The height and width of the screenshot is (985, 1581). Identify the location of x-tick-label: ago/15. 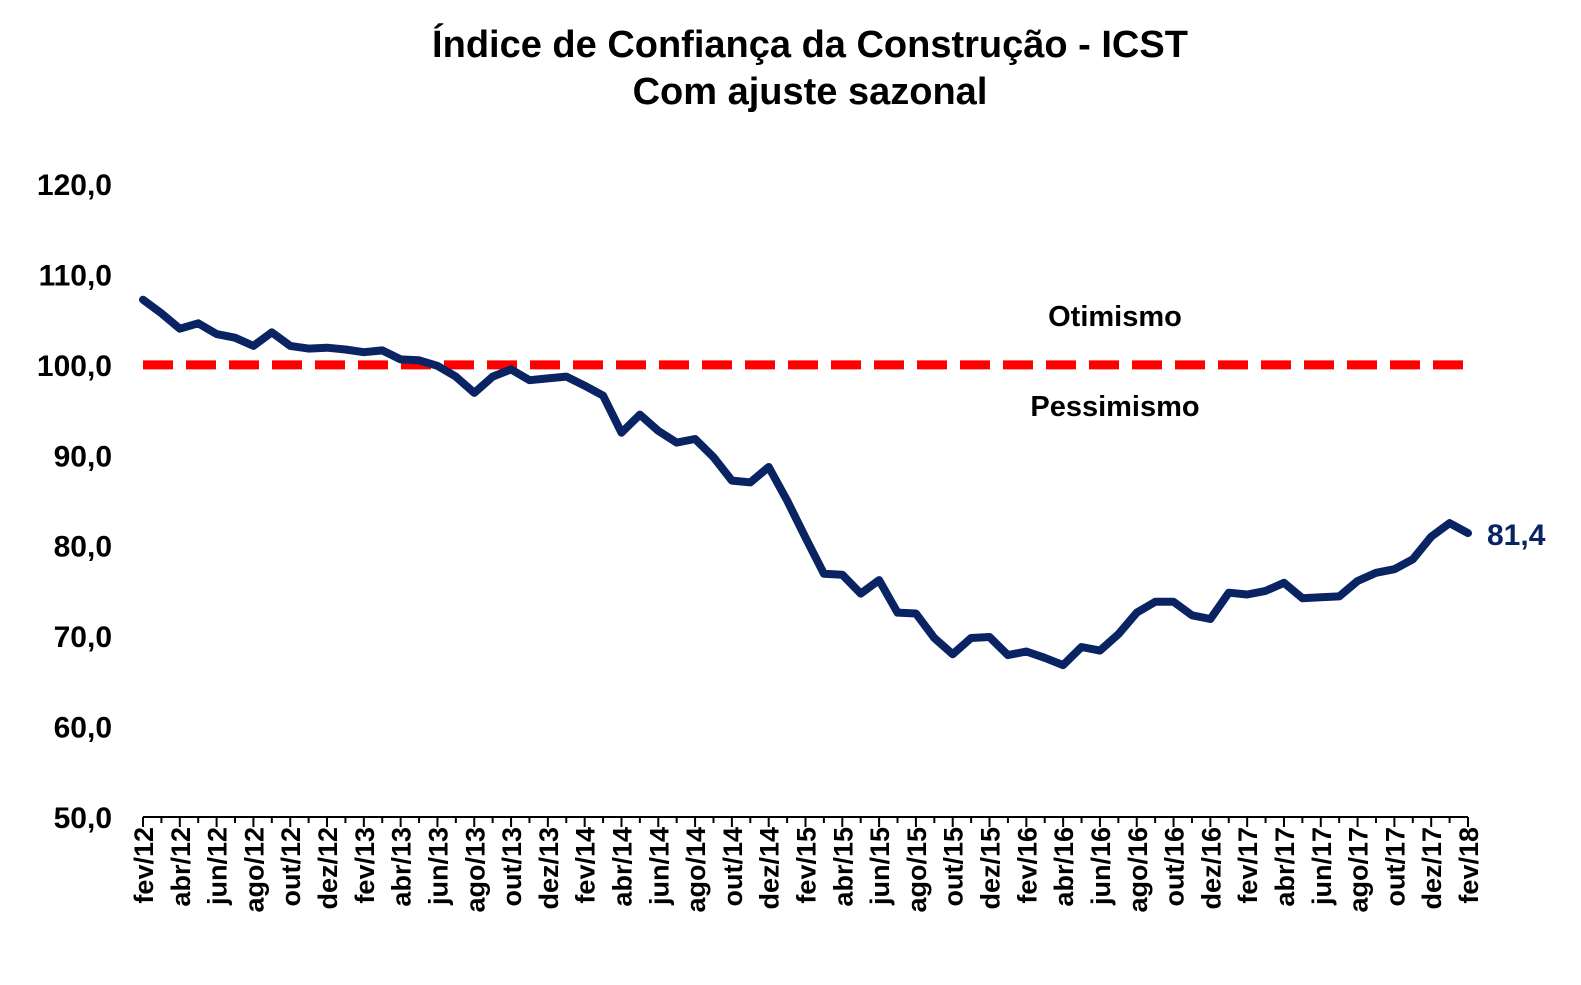
(917, 870).